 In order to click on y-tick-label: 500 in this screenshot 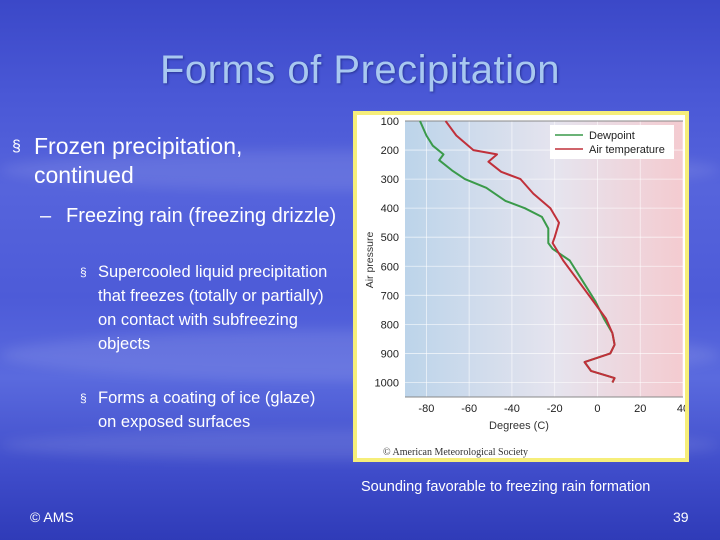, I will do `click(390, 238)`.